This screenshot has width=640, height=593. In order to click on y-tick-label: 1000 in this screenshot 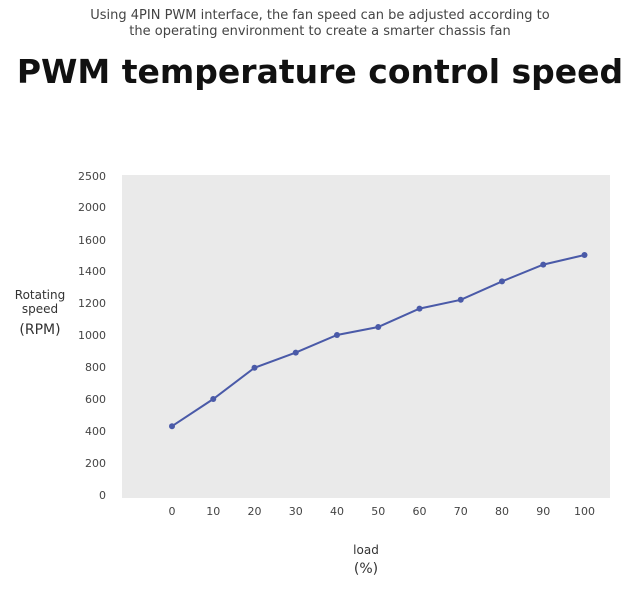, I will do `click(92, 335)`.